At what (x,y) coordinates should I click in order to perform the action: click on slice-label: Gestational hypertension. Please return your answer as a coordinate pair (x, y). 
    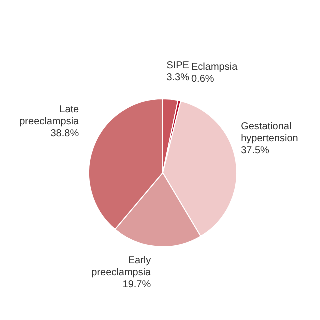
    Looking at the image, I should click on (269, 132).